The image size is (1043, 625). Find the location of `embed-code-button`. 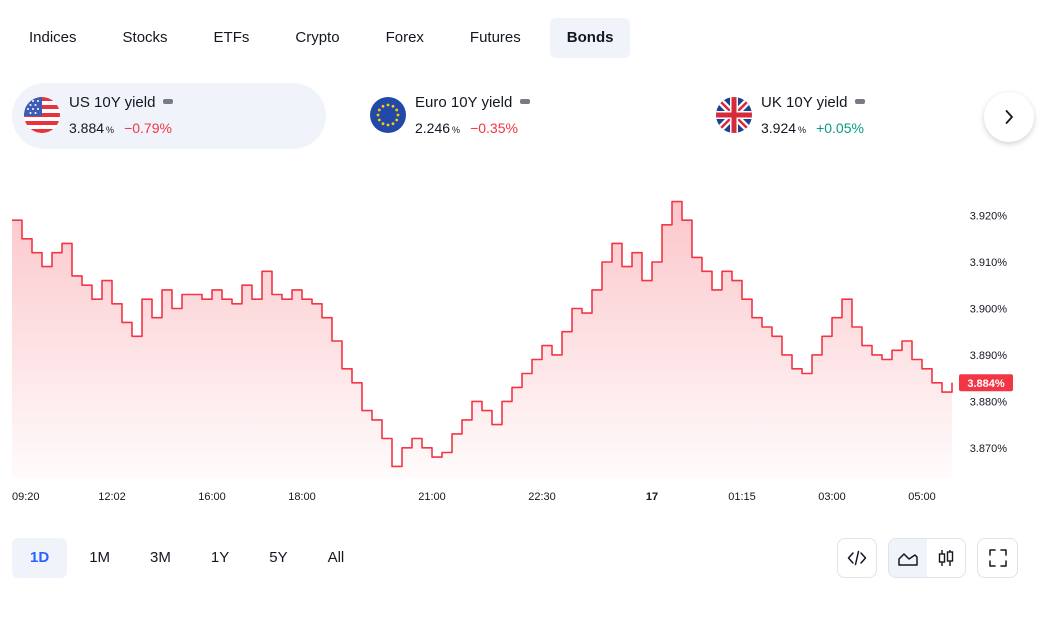

embed-code-button is located at coordinates (857, 558).